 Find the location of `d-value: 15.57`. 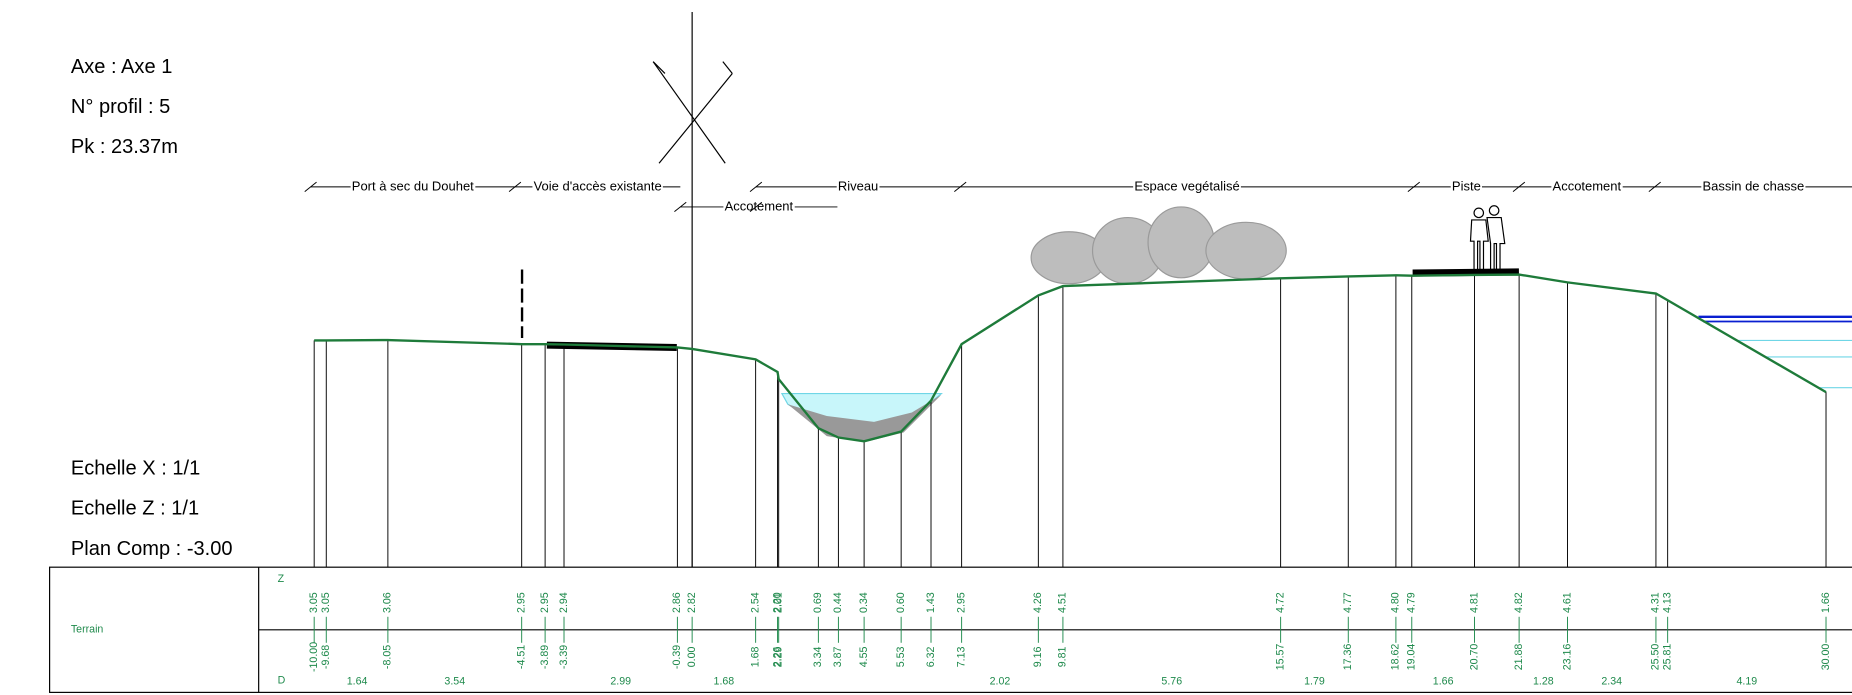

d-value: 15.57 is located at coordinates (1280, 657).